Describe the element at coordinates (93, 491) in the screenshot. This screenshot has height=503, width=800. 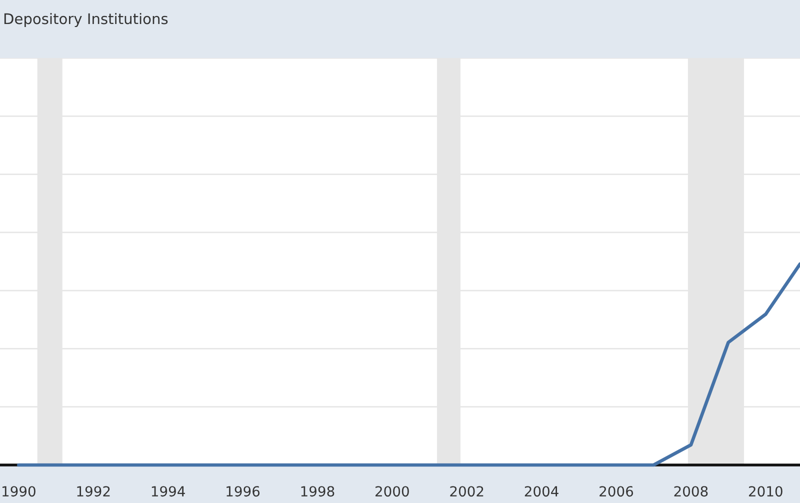
I see `x-tick-label: 1992` at that location.